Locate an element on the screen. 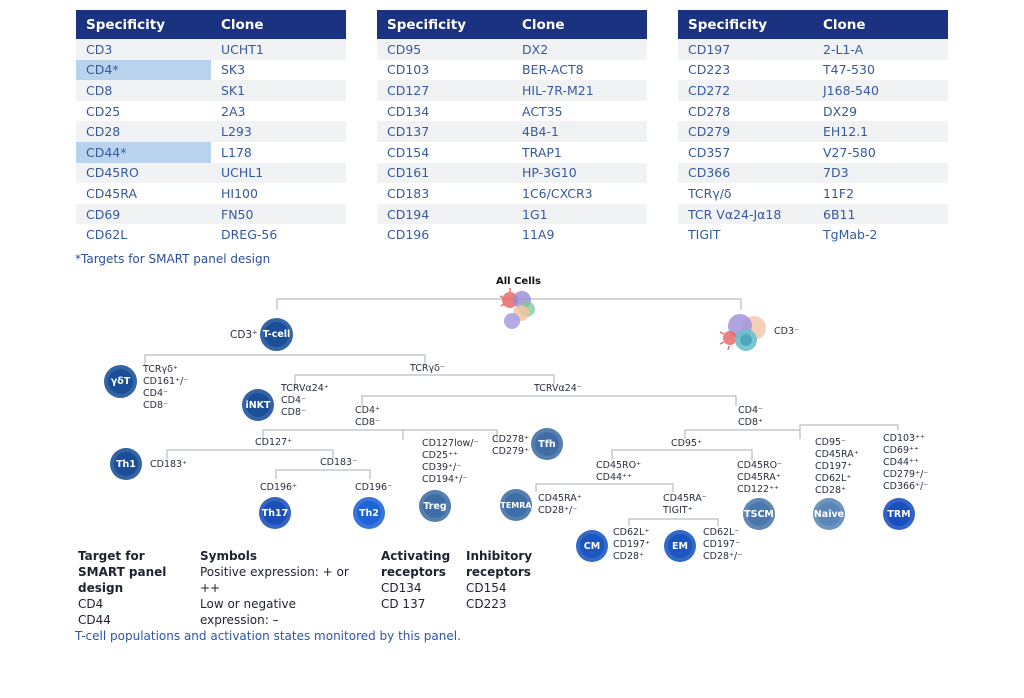  clone-cell: J168-540 is located at coordinates (851, 90).